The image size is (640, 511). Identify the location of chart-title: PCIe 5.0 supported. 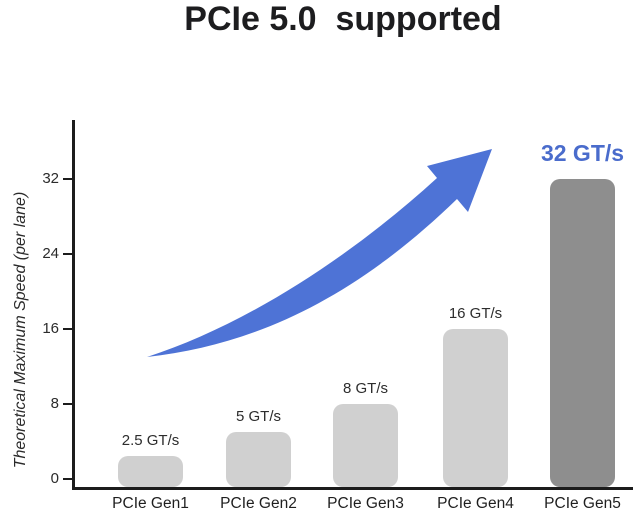
(343, 19).